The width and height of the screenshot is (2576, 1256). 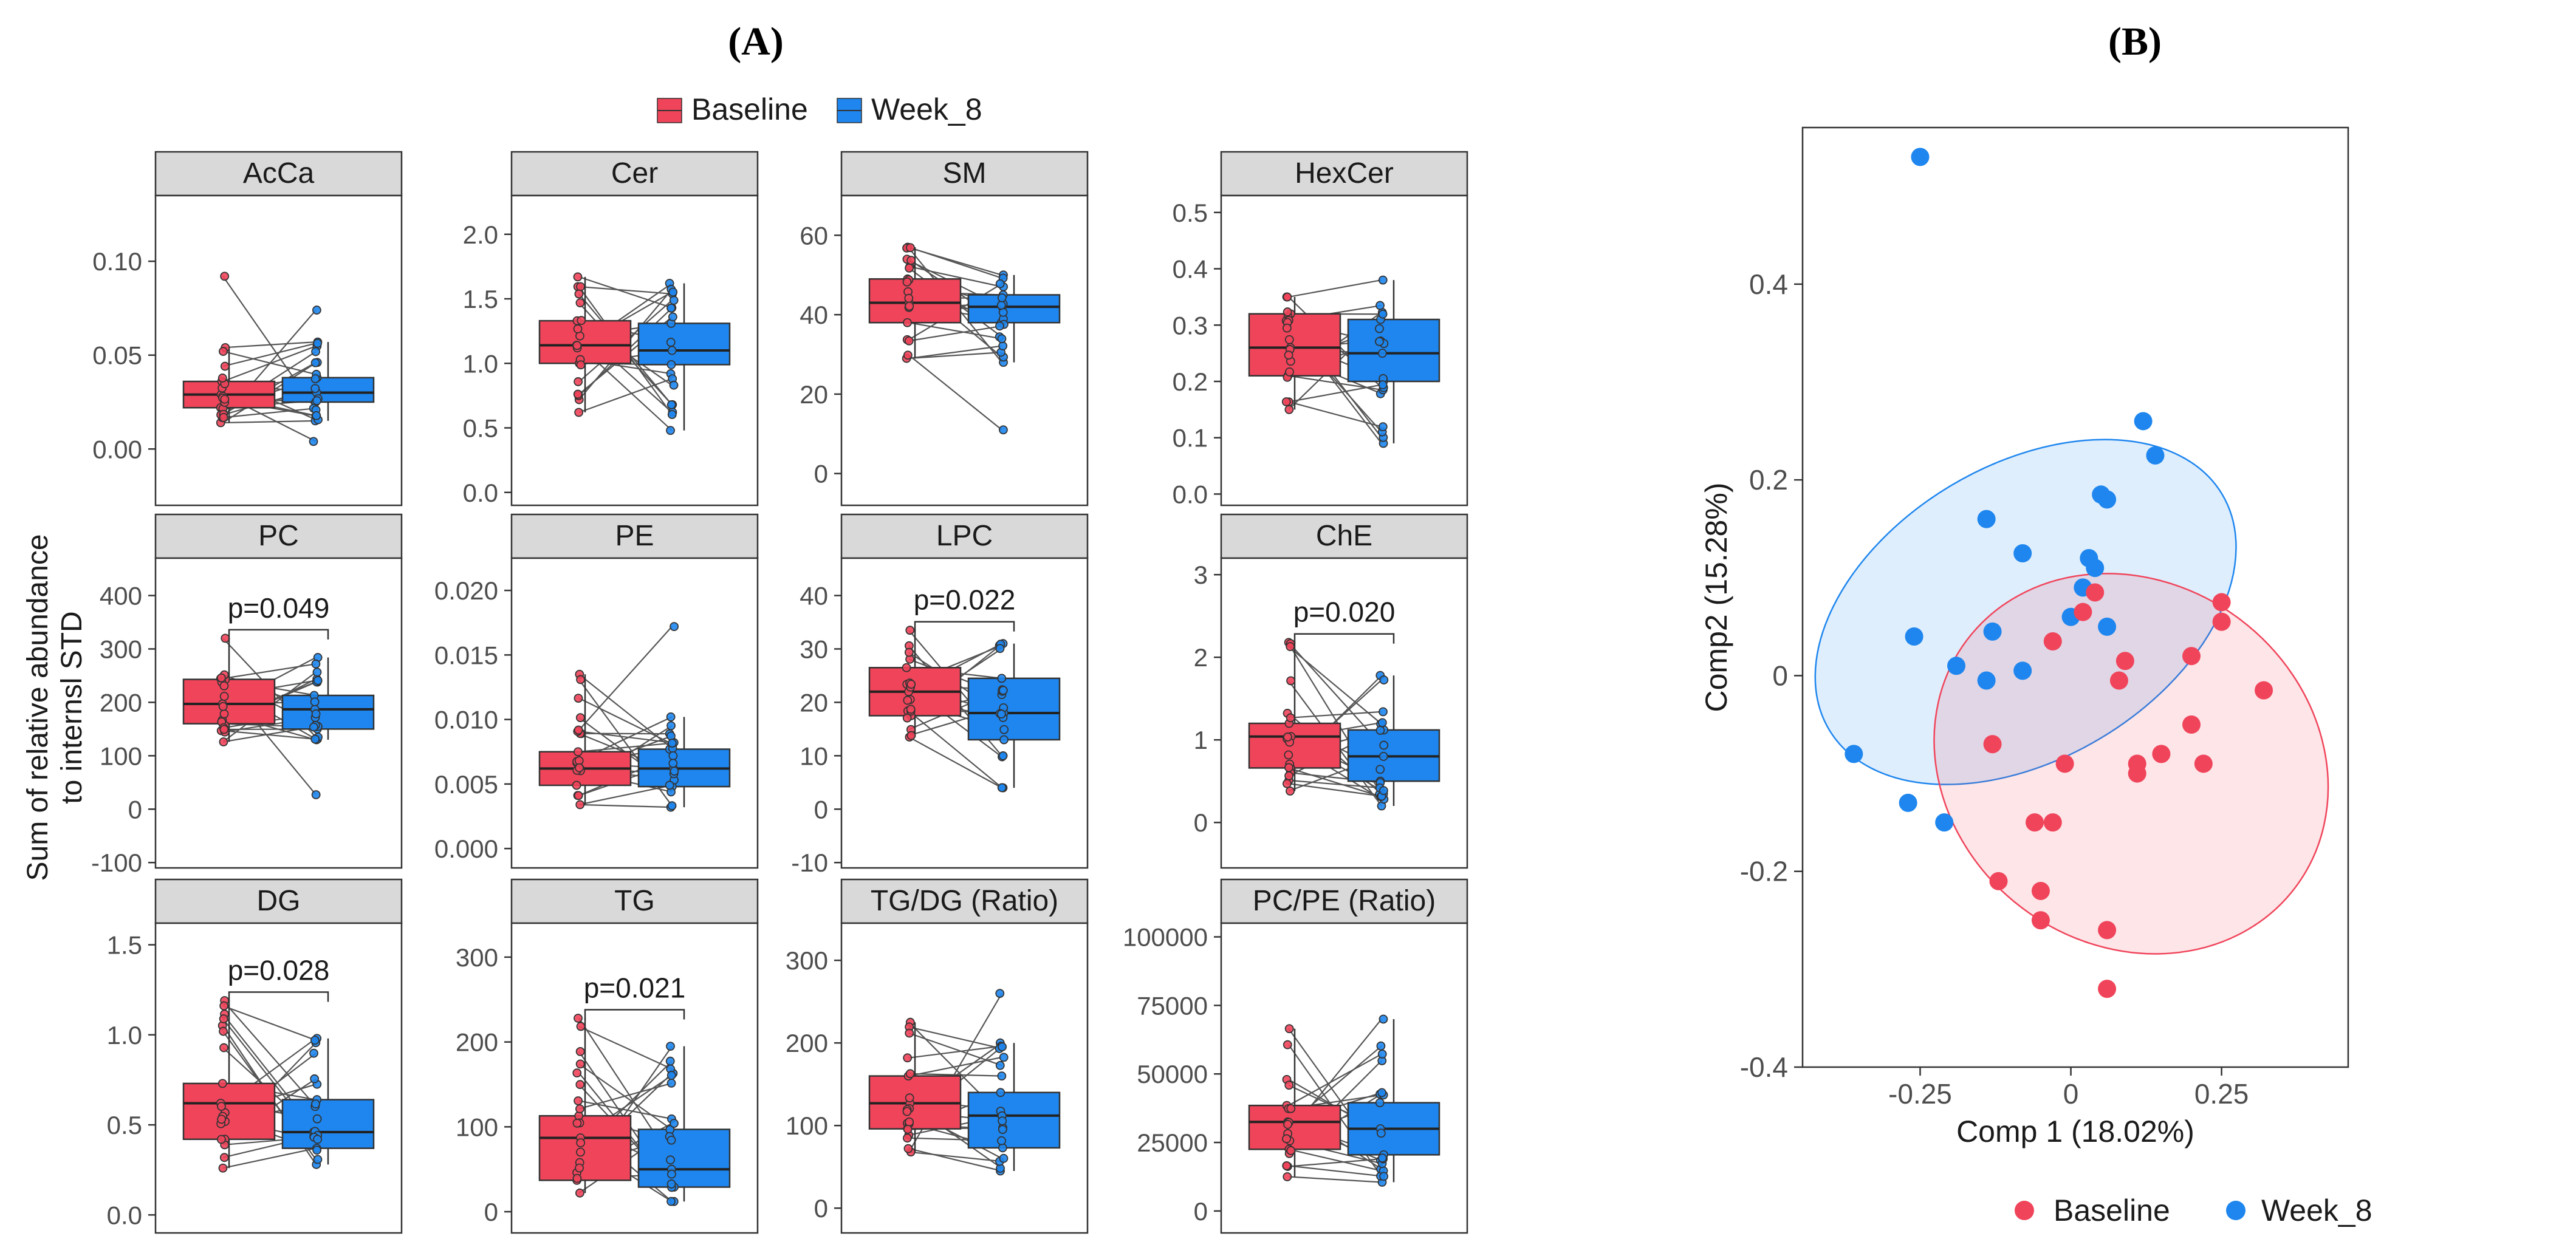 What do you see at coordinates (814, 235) in the screenshot?
I see `y-tick-label: 60` at bounding box center [814, 235].